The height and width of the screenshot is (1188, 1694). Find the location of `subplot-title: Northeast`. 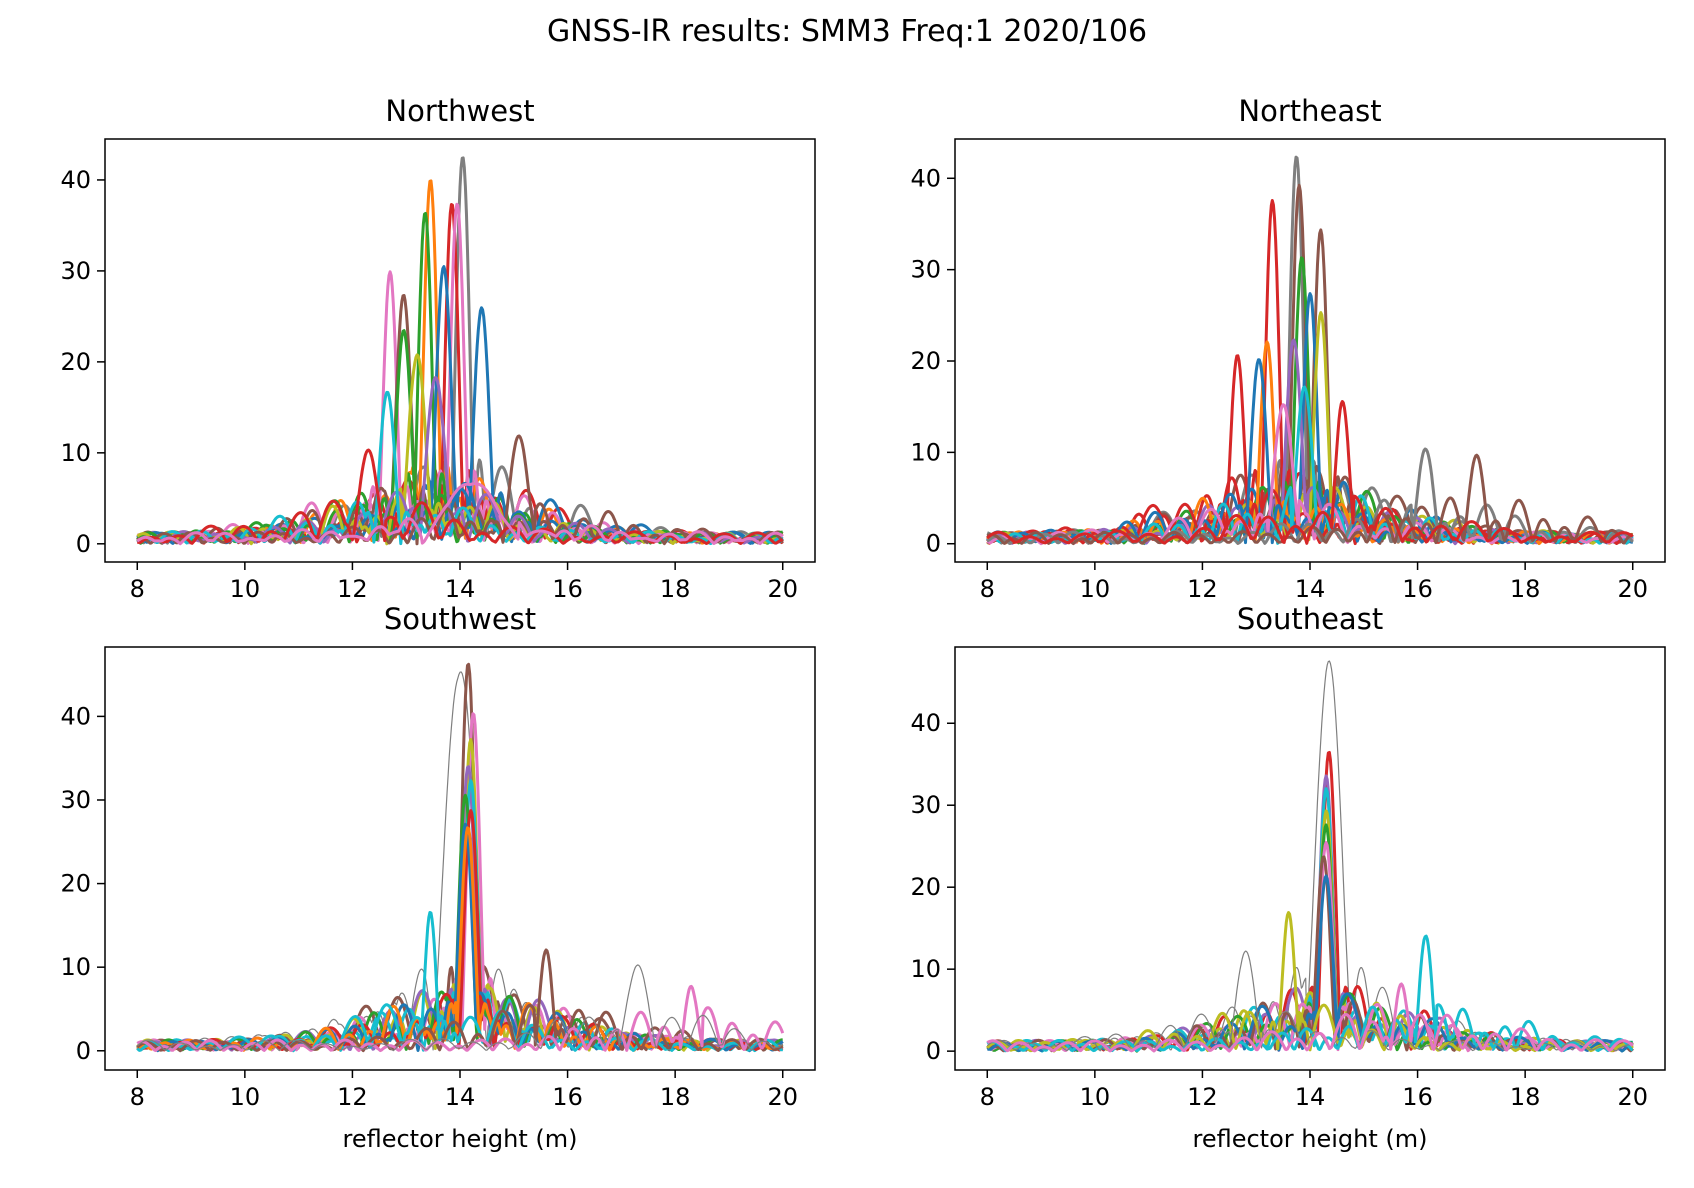

subplot-title: Northeast is located at coordinates (1309, 111).